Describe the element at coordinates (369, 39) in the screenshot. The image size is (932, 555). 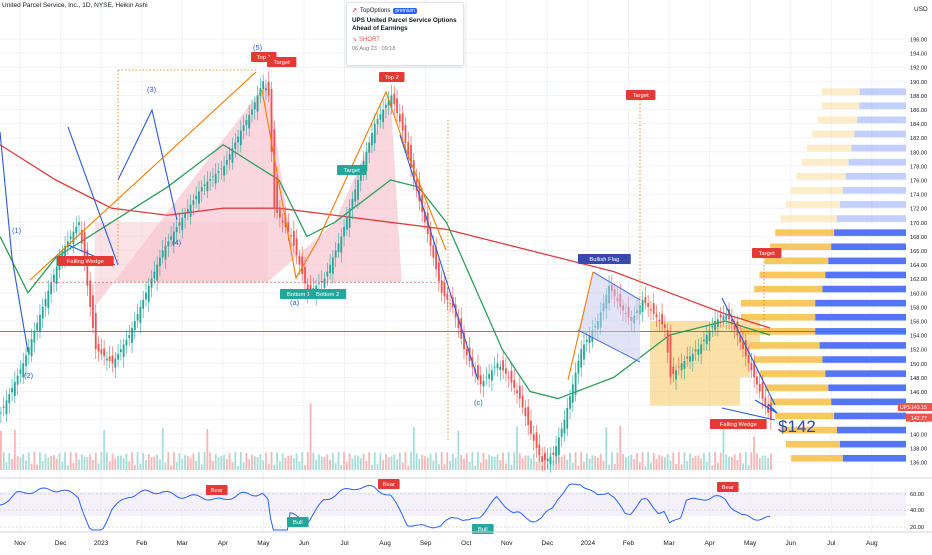
I see `idea-direction: SHORT` at that location.